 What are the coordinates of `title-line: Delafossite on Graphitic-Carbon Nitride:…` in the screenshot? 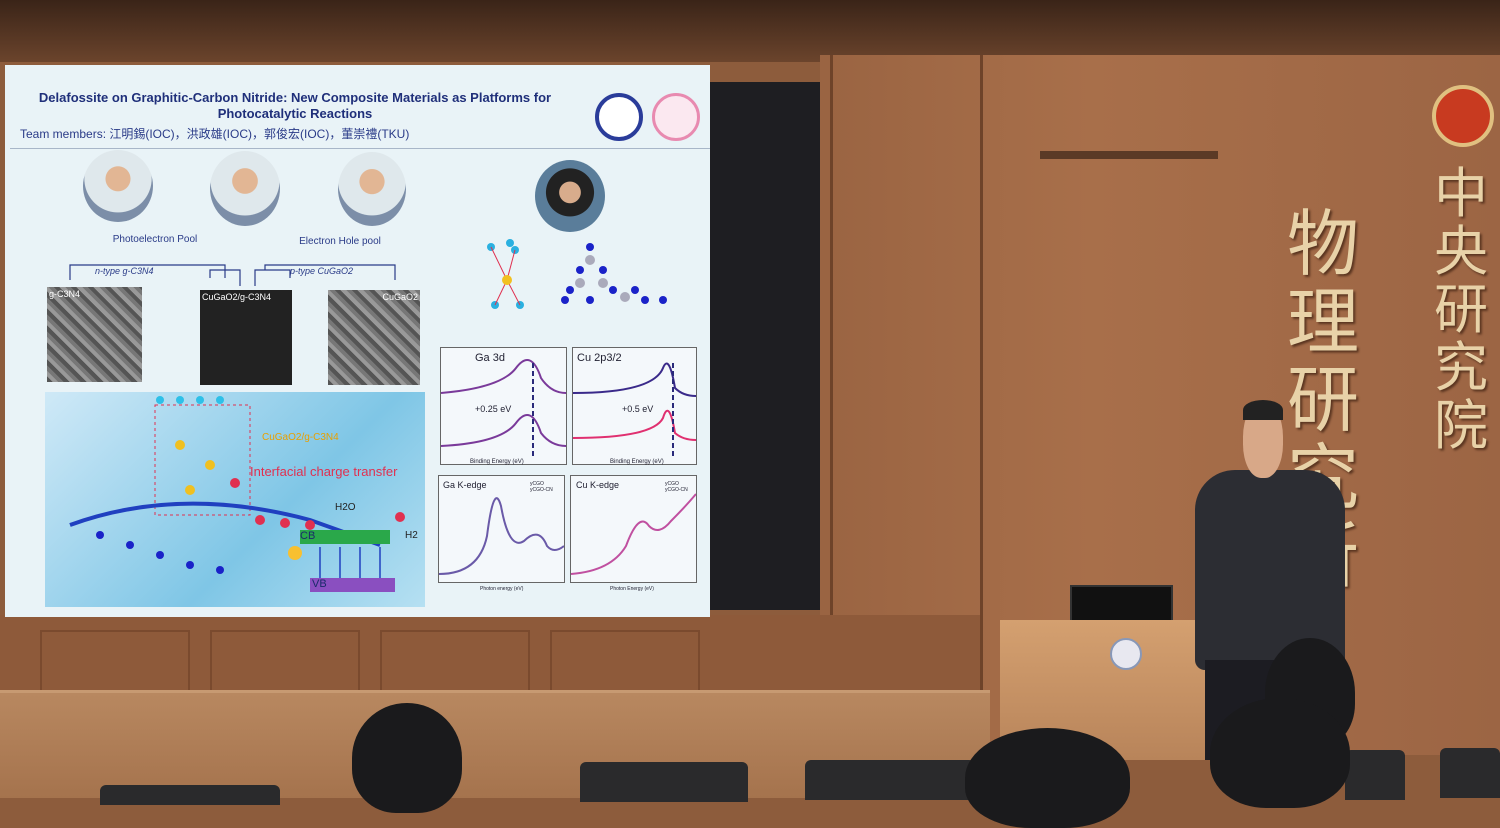 It's located at (295, 97).